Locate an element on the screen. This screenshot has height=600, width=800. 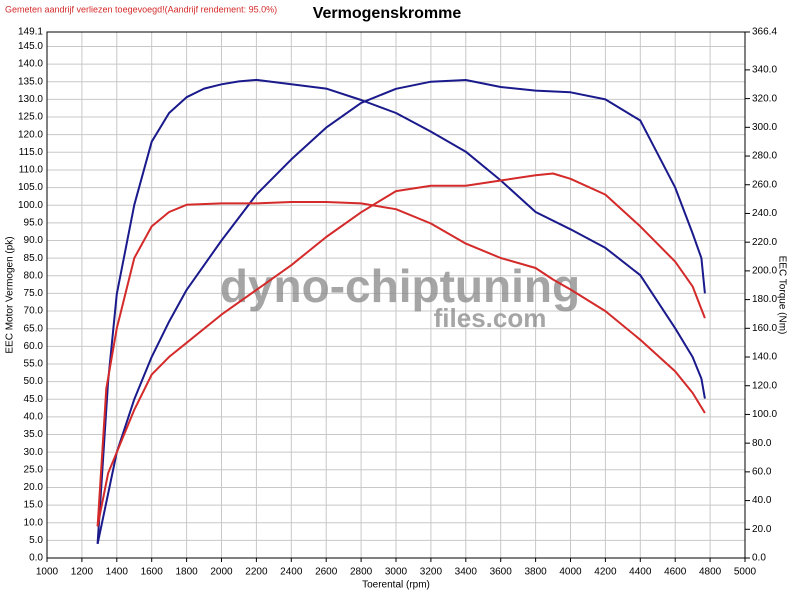
y-tick-label: 115.0 is located at coordinates (31, 152).